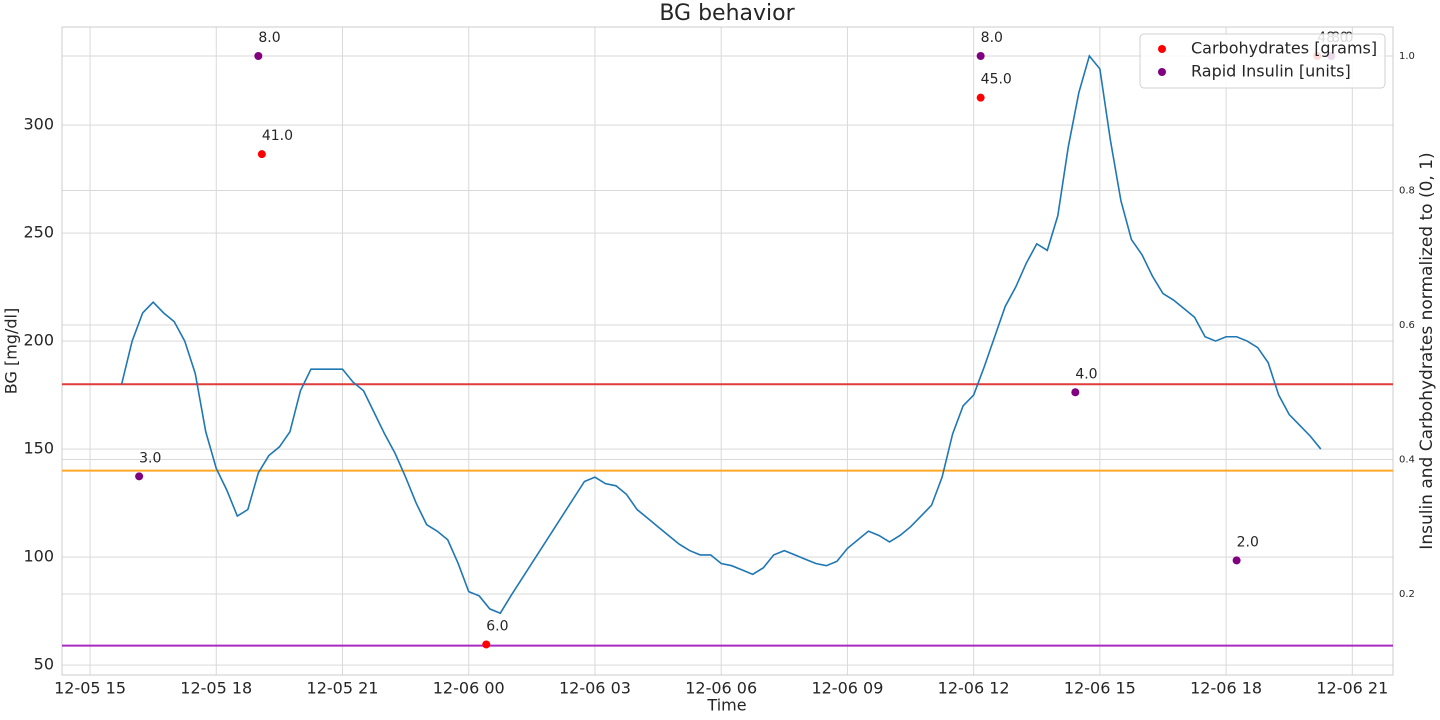 The width and height of the screenshot is (1440, 720). What do you see at coordinates (1100, 688) in the screenshot?
I see `x-tick-label: 12-06 15` at bounding box center [1100, 688].